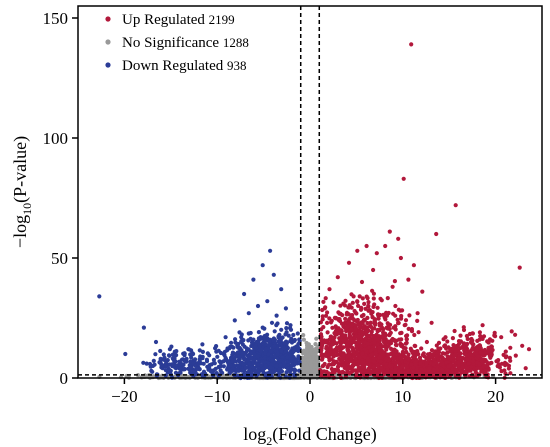 The image size is (550, 447). I want to click on legend-item: Up Regulated 2199, so click(170, 20).